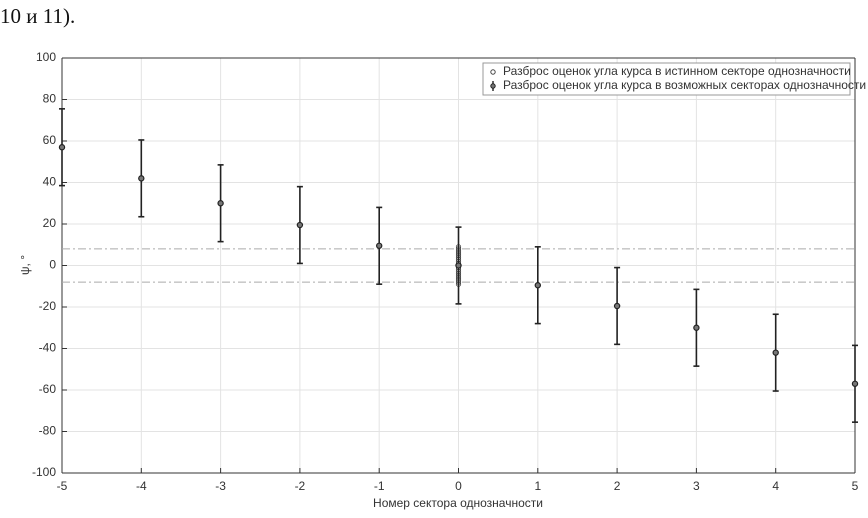 This screenshot has width=868, height=518. Describe the element at coordinates (537, 486) in the screenshot. I see `x-tick-label: 1` at that location.